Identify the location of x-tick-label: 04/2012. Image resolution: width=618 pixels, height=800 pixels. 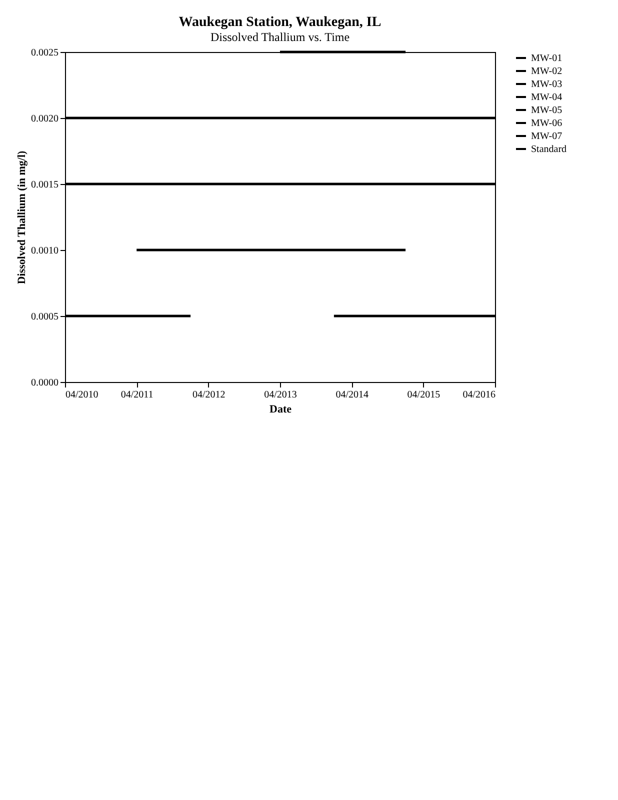
(209, 395).